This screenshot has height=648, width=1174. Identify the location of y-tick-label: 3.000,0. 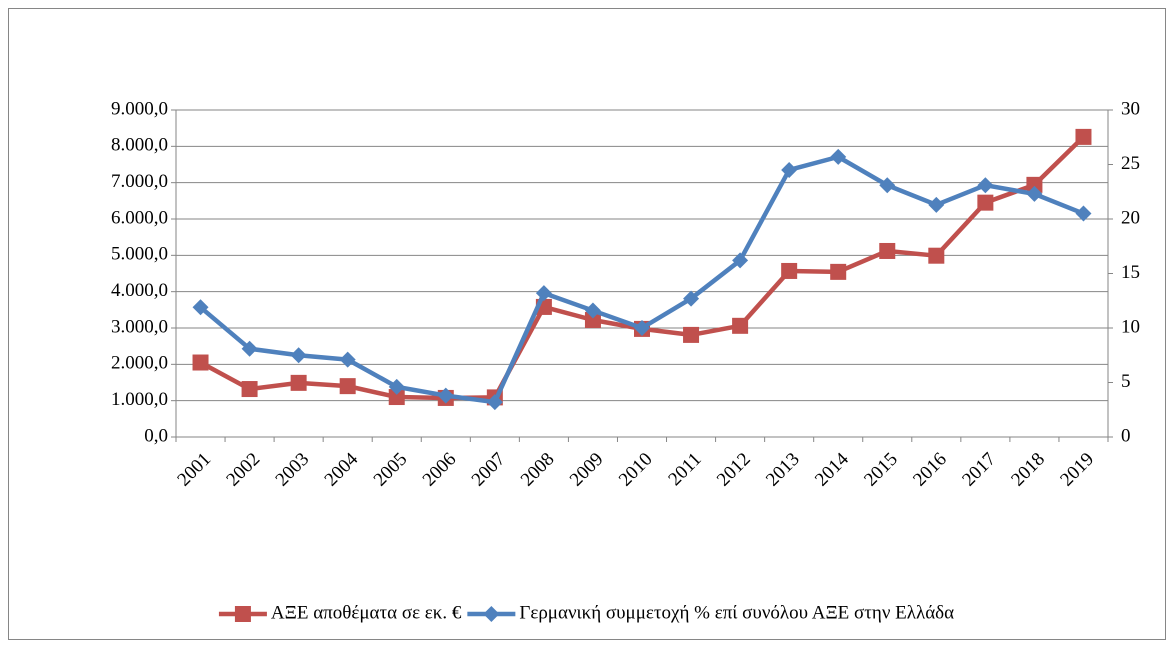
(139, 326).